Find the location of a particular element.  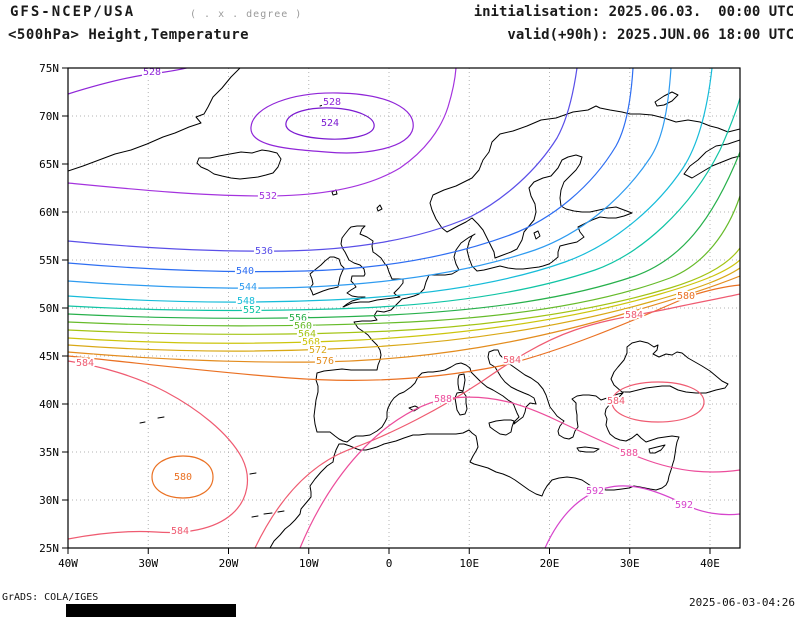

lon-label: 20E is located at coordinates (550, 563).